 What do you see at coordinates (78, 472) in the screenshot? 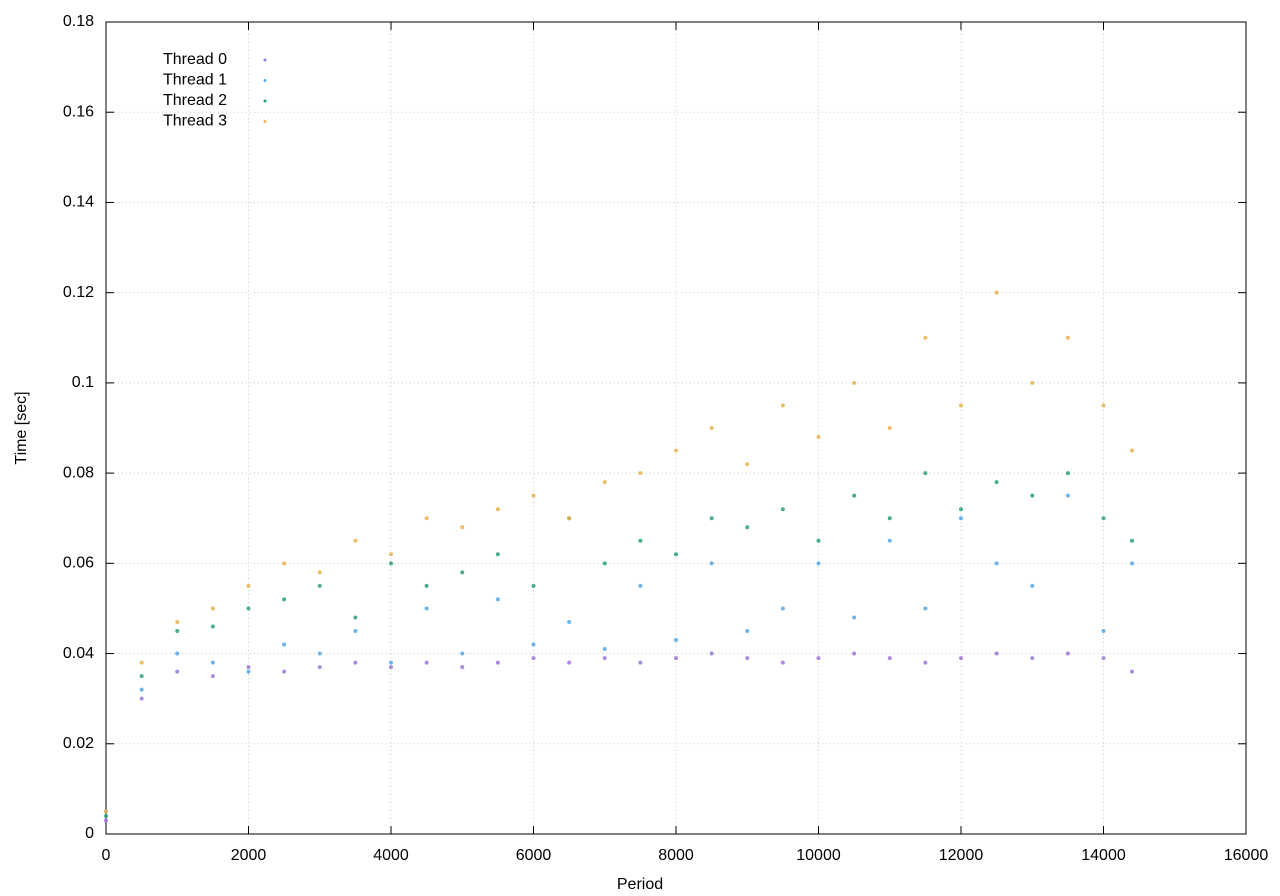
I see `y-tick-label: 0.08` at bounding box center [78, 472].